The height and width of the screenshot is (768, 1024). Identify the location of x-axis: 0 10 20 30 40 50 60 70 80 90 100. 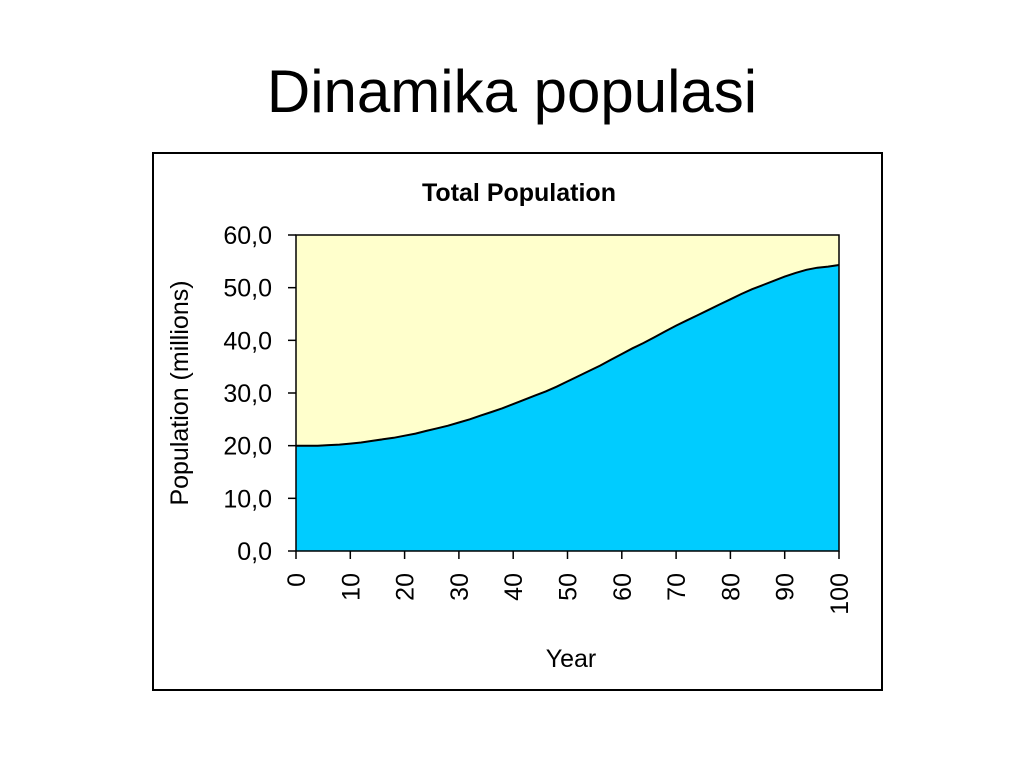
(568, 583).